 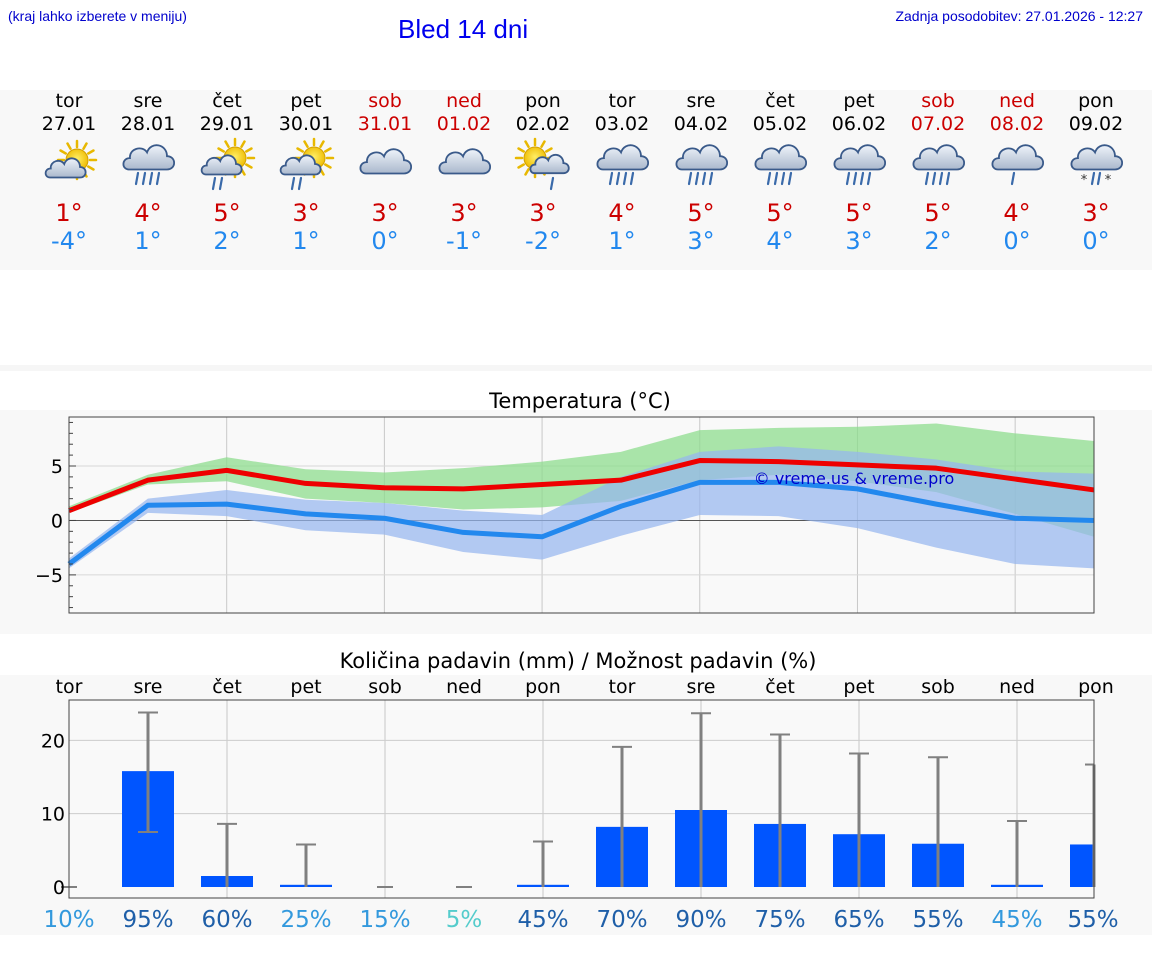 I want to click on sun-light-rain-icon, so click(x=542, y=164).